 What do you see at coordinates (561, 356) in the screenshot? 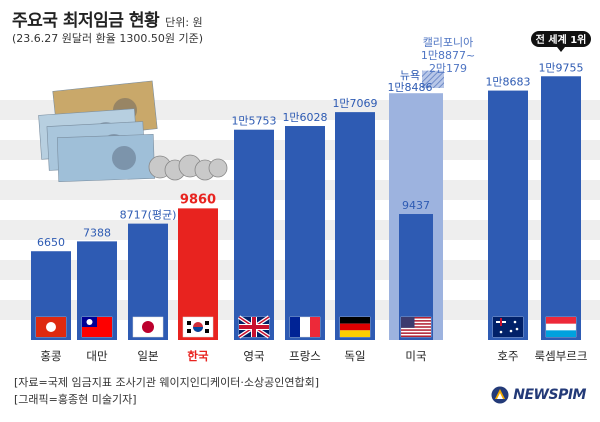
I see `category-label-룩셈부르크: 룩셈부르크` at bounding box center [561, 356].